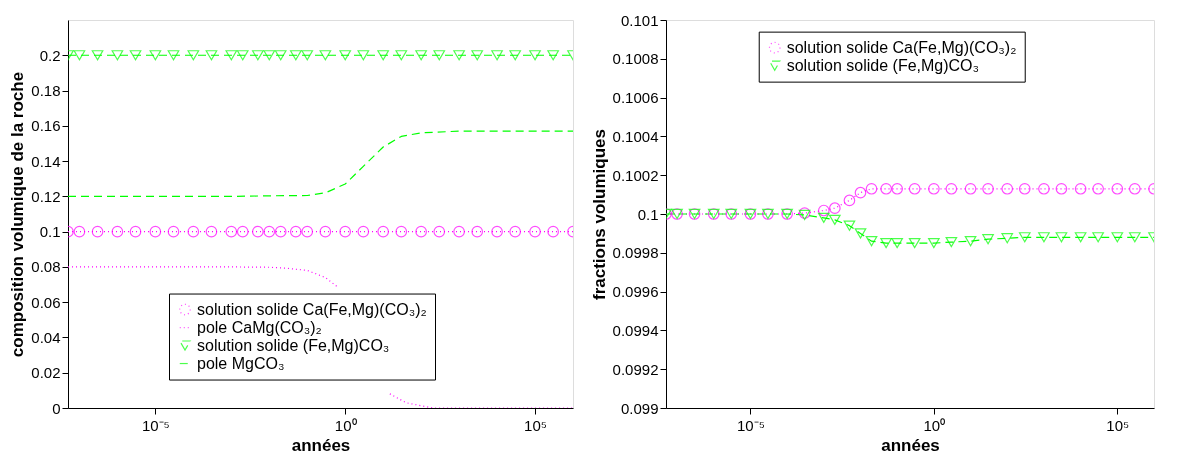 Image resolution: width=1197 pixels, height=465 pixels. What do you see at coordinates (46, 337) in the screenshot?
I see `y-tick-label: 0.04` at bounding box center [46, 337].